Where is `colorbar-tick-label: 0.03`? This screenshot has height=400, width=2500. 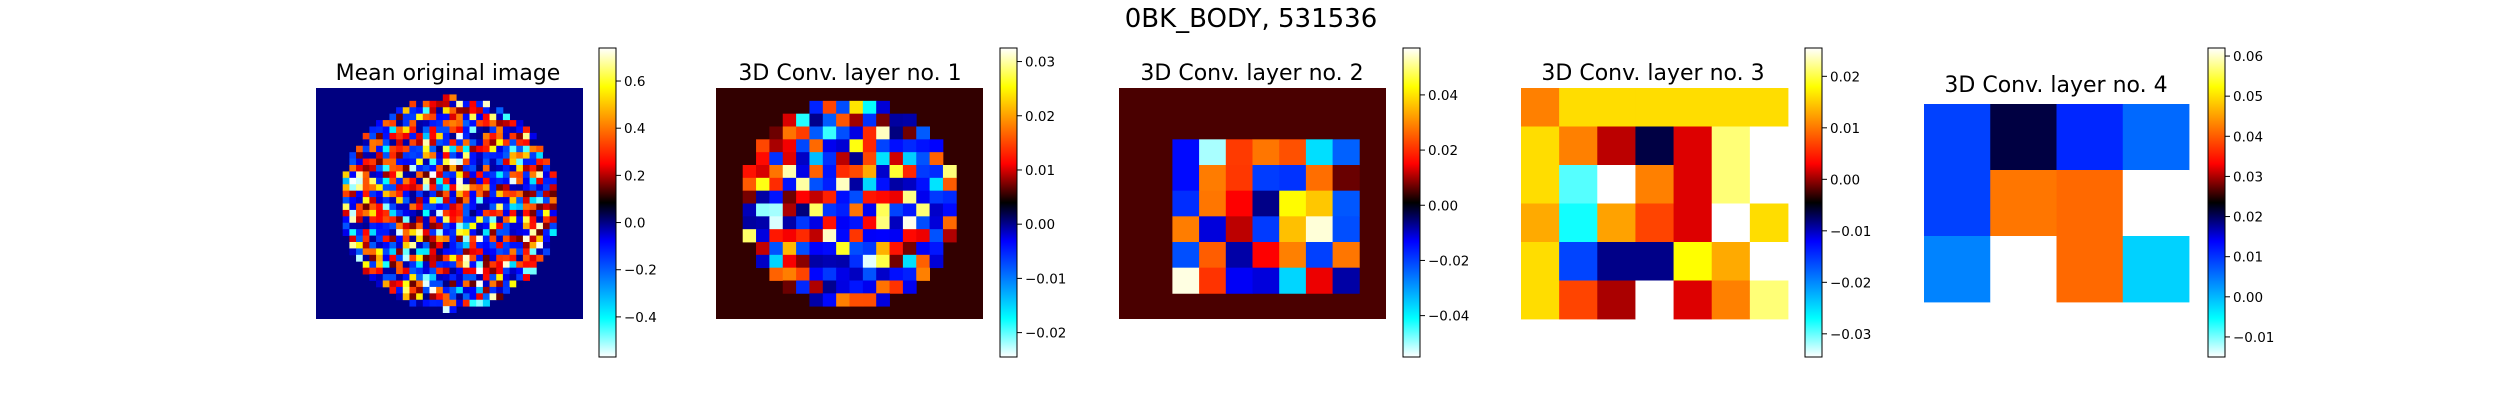 colorbar-tick-label: 0.03 is located at coordinates (1040, 63).